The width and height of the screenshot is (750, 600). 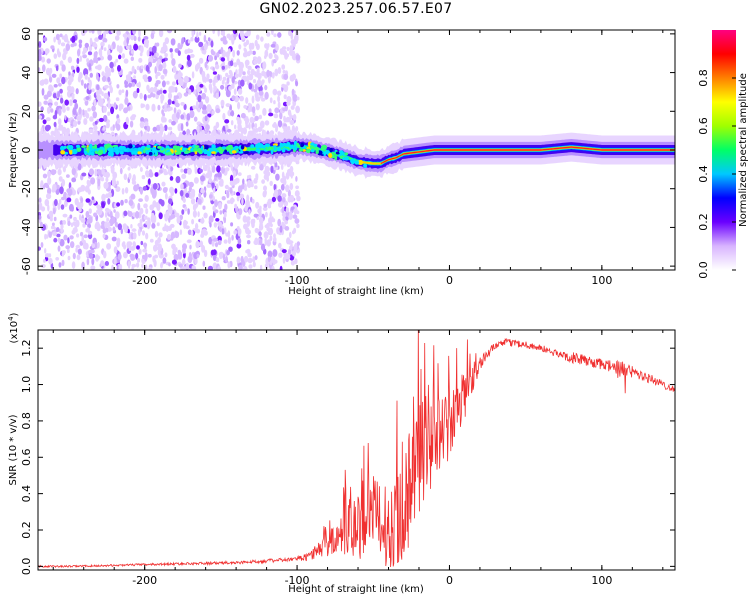 What do you see at coordinates (527, 155) in the screenshot?
I see `band-red` at bounding box center [527, 155].